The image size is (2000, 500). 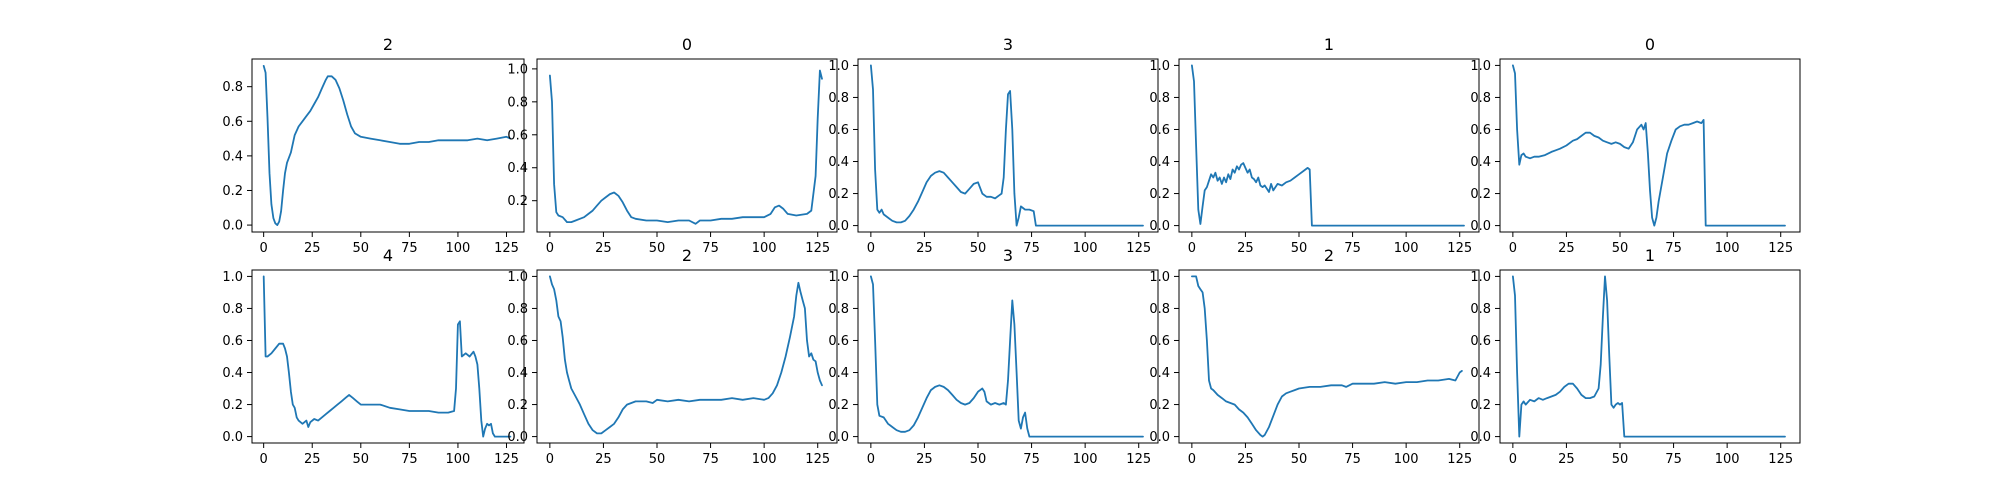 What do you see at coordinates (458, 459) in the screenshot?
I see `chart-5-xtick-label-4: 100` at bounding box center [458, 459].